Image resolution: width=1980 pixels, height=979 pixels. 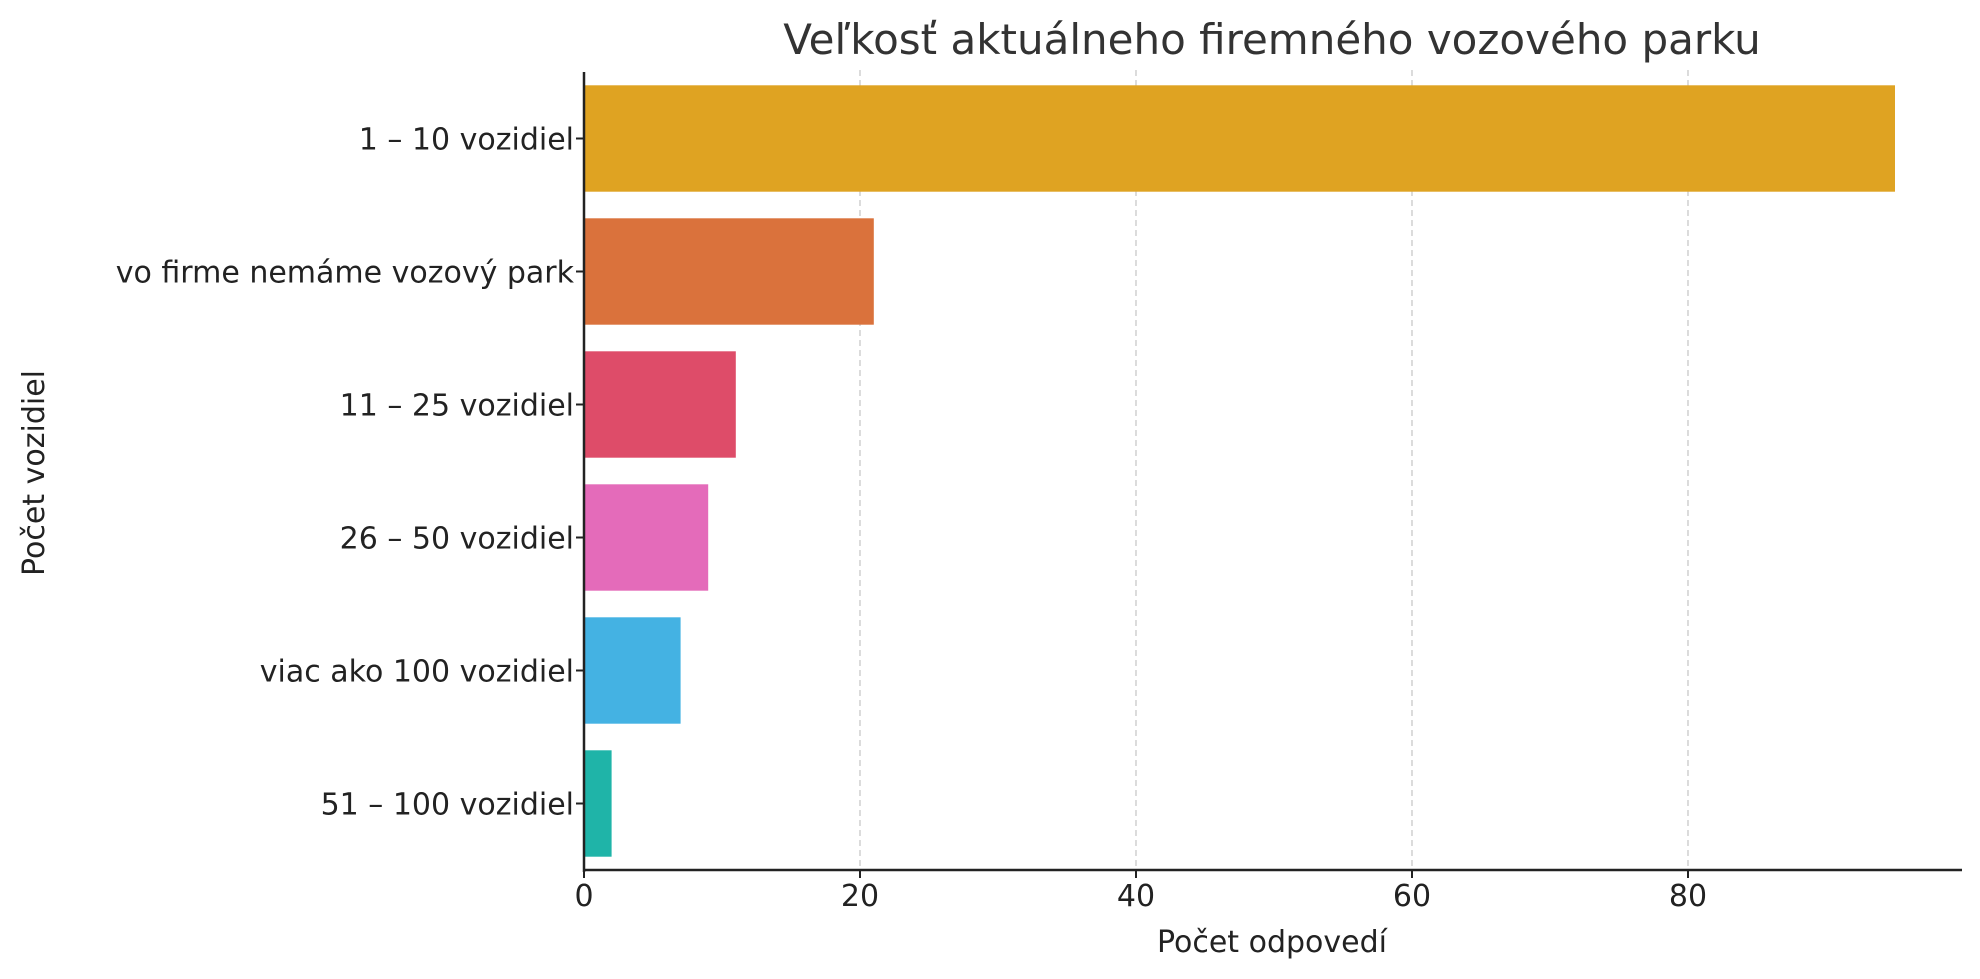 I want to click on x-tick-label: 20, so click(x=860, y=896).